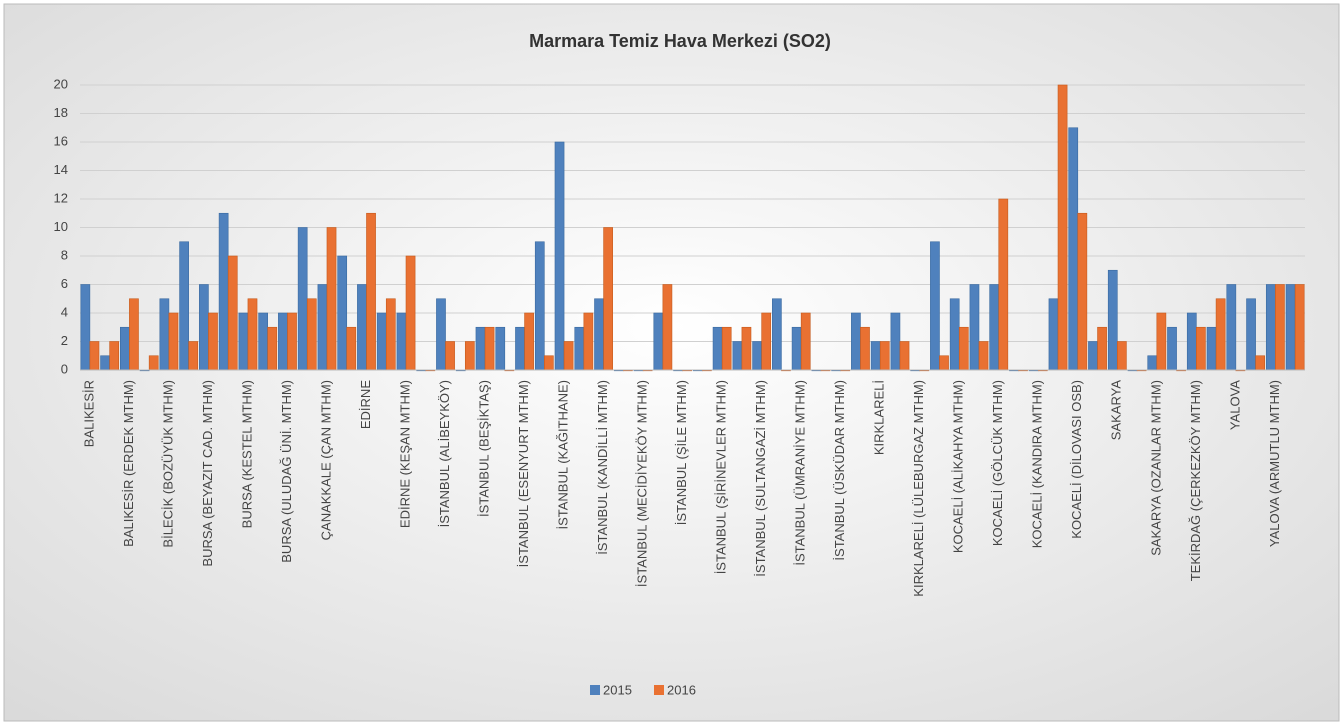  I want to click on x-tick-label: BURSA (BEYAZIT CAD. MTHM), so click(207, 473).